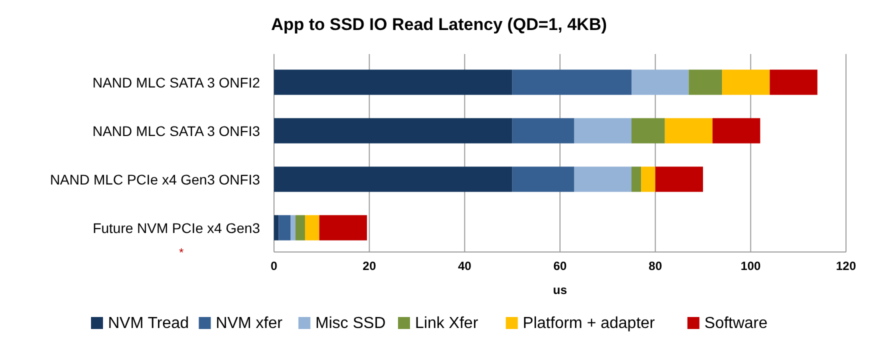 Image resolution: width=878 pixels, height=350 pixels. Describe the element at coordinates (589, 323) in the screenshot. I see `legend-label: Platform + adapter` at that location.